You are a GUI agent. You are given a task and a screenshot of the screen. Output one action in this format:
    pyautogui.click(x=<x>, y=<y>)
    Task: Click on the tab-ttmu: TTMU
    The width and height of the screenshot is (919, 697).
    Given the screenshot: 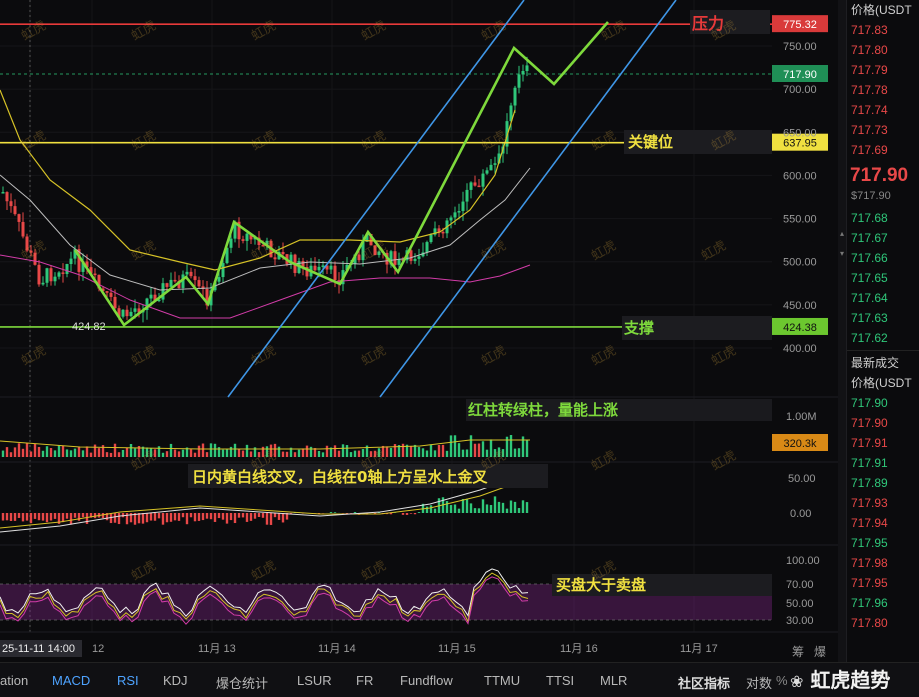 What is the action you would take?
    pyautogui.click(x=502, y=680)
    